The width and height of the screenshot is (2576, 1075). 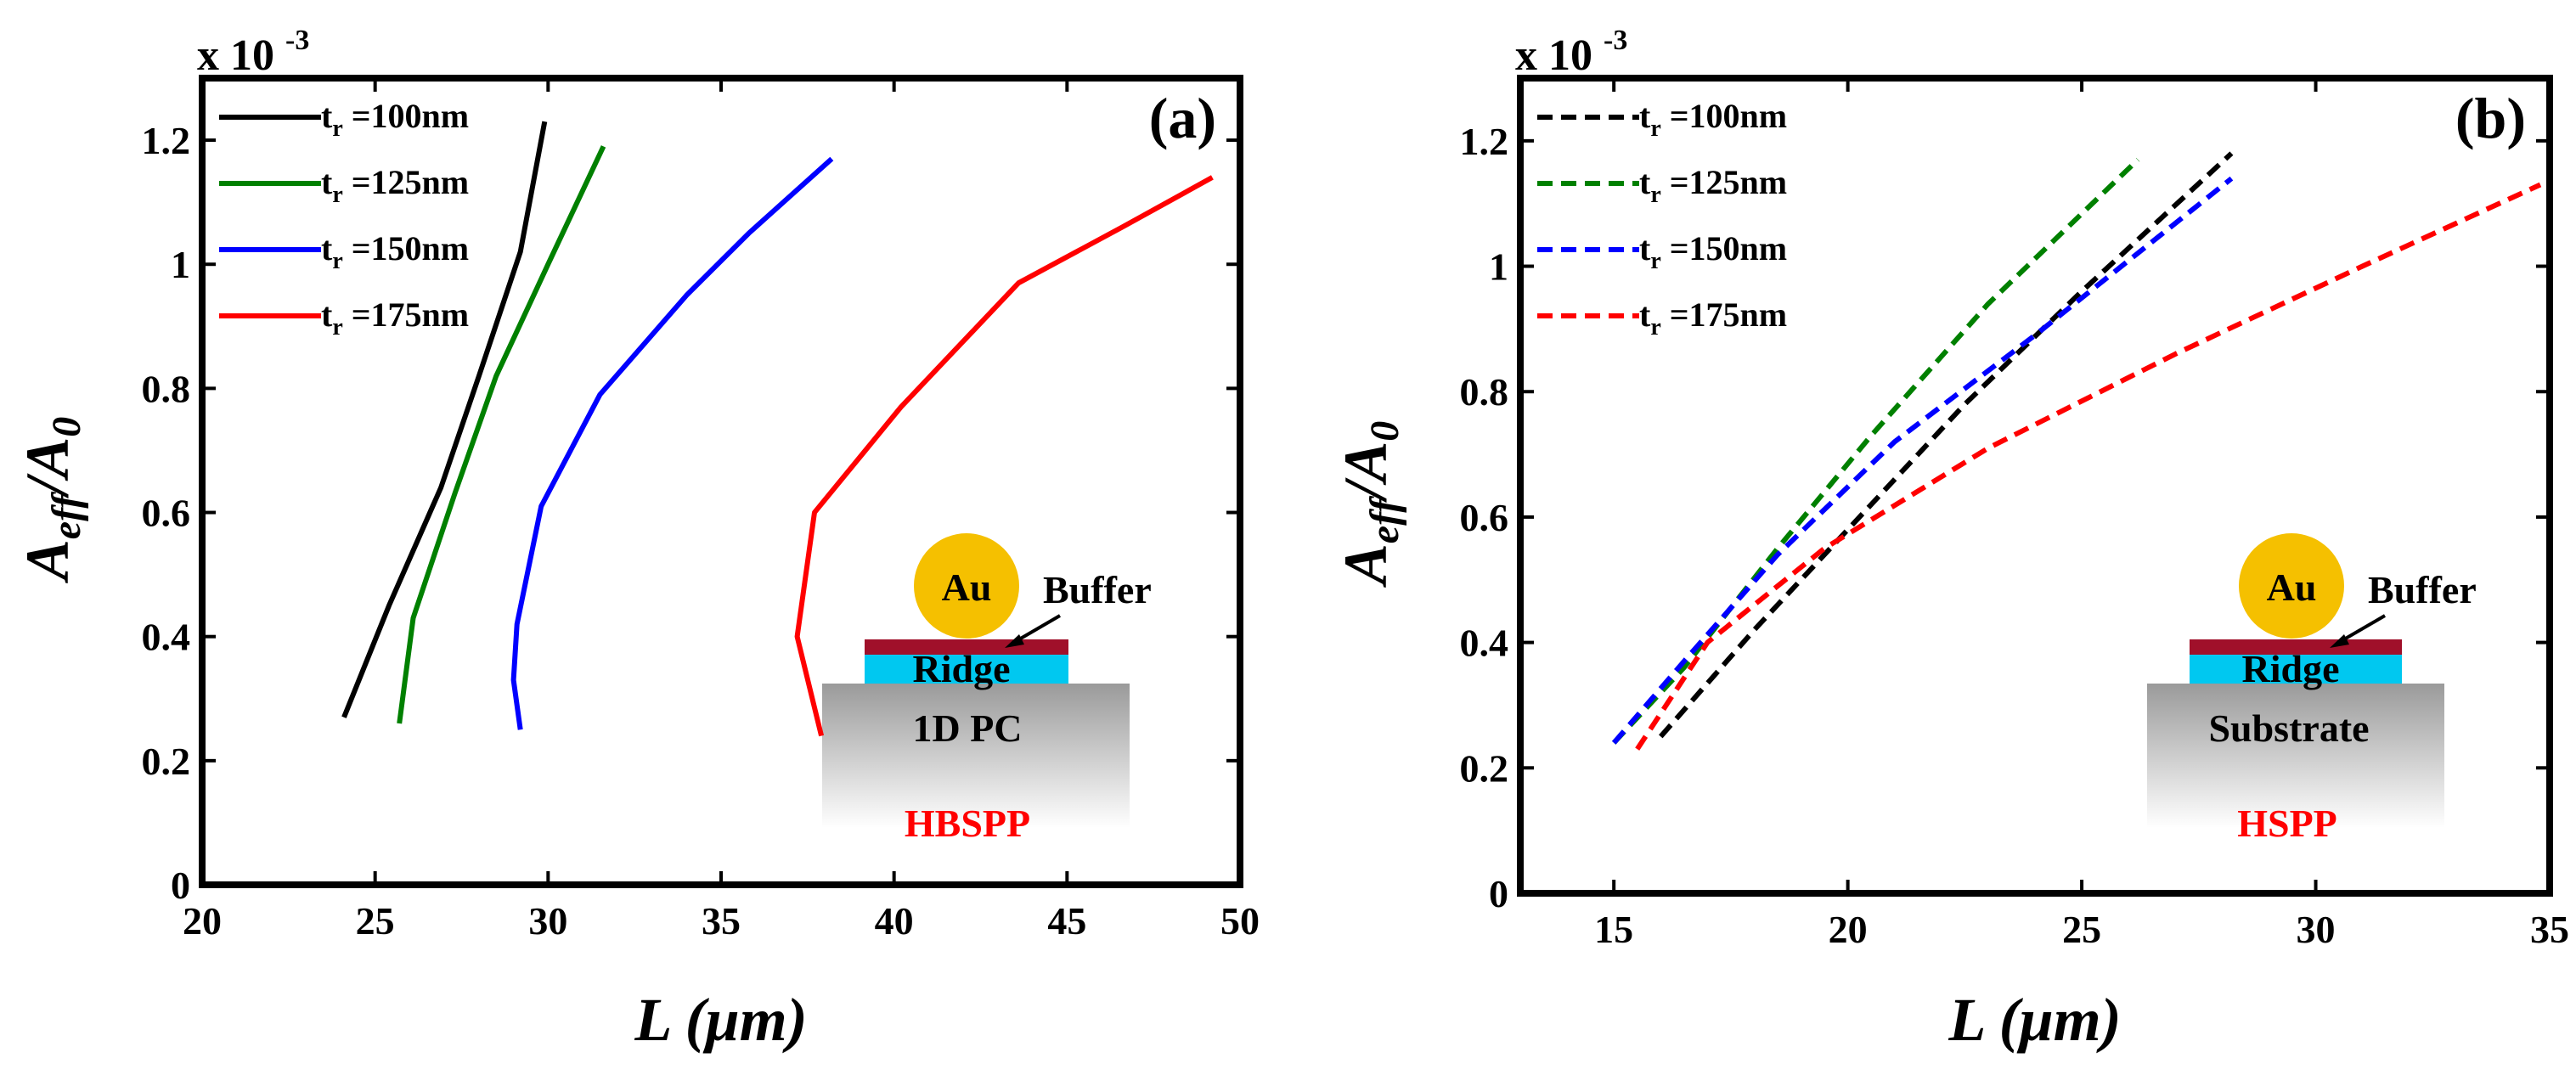 I want to click on mode-label: HSPP, so click(x=2287, y=823).